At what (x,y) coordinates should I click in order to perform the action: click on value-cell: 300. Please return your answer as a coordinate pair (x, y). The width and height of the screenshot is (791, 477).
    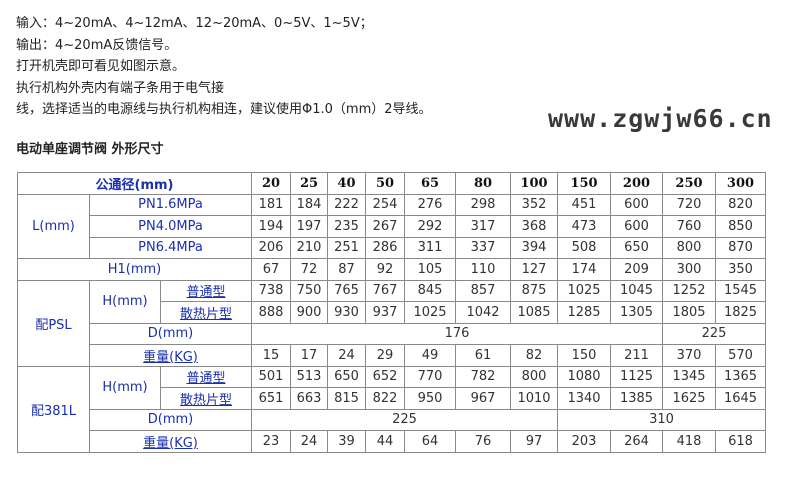
    Looking at the image, I should click on (689, 269).